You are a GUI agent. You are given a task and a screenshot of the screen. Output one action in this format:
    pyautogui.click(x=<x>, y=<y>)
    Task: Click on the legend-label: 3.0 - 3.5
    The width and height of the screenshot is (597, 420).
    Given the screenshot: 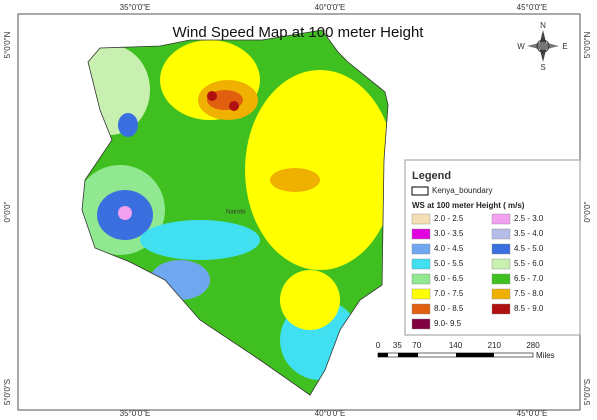 What is the action you would take?
    pyautogui.click(x=449, y=233)
    